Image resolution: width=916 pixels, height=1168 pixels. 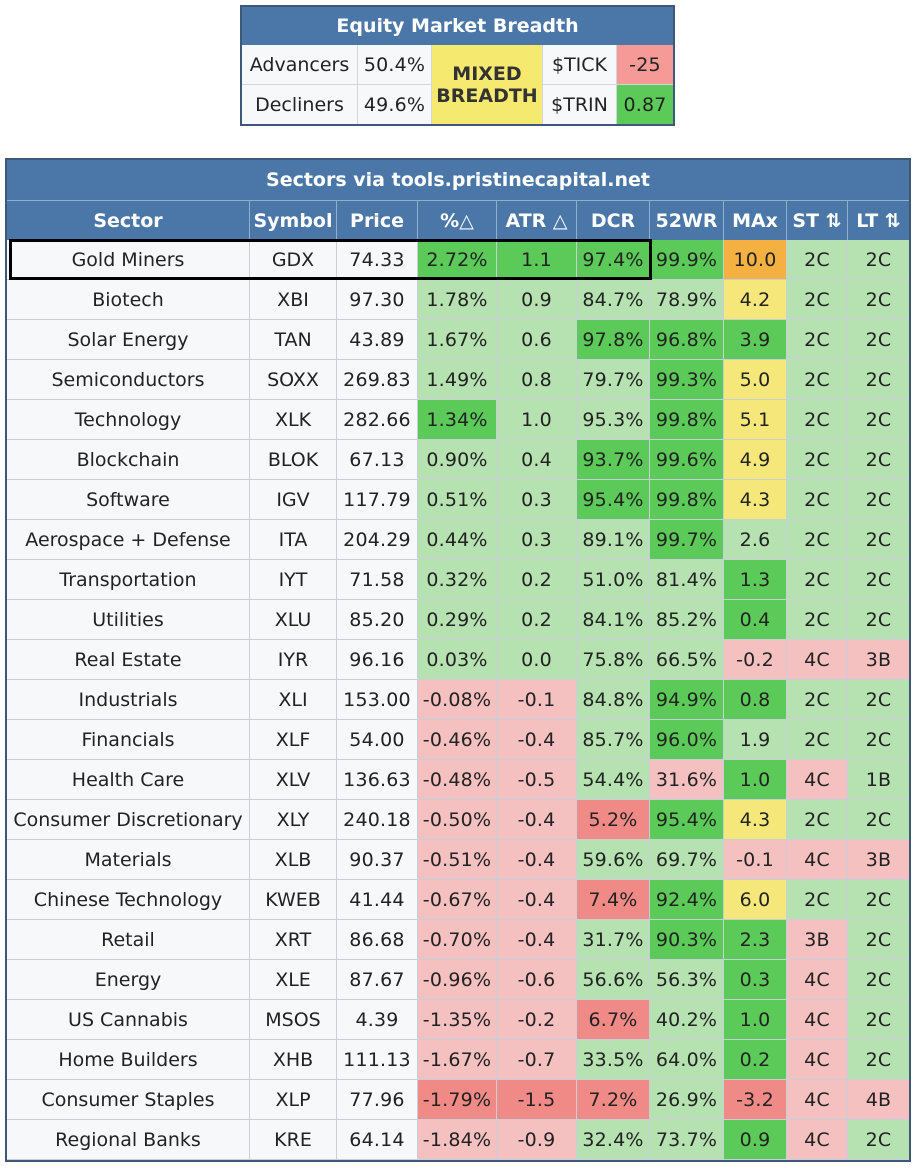 I want to click on column-header-sector: Sector, so click(x=128, y=220).